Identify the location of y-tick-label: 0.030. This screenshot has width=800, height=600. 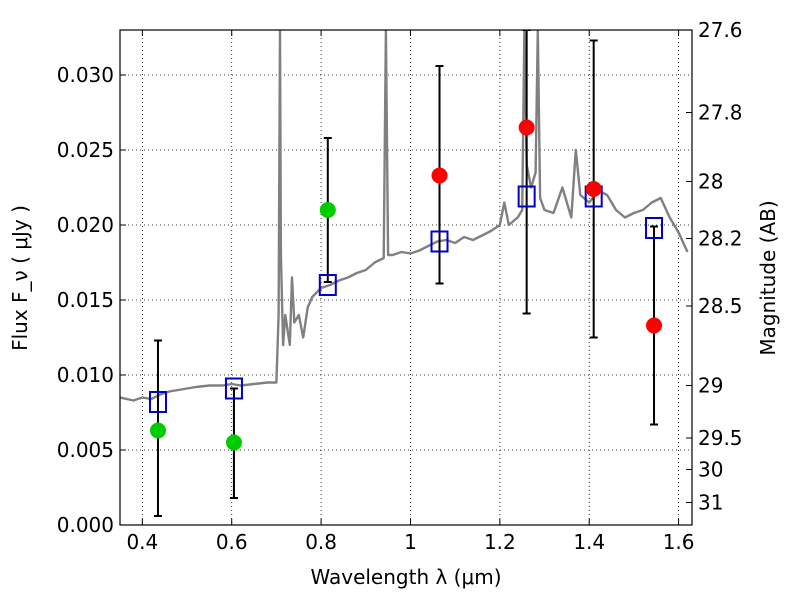
(85, 75).